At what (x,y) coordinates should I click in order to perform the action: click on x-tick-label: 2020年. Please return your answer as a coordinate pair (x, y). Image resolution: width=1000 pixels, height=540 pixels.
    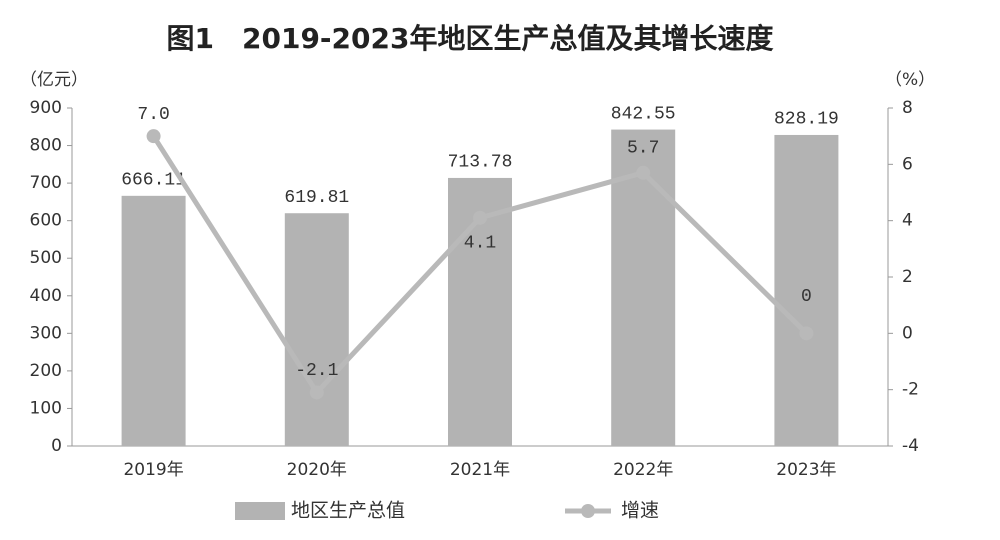
    Looking at the image, I should click on (317, 470).